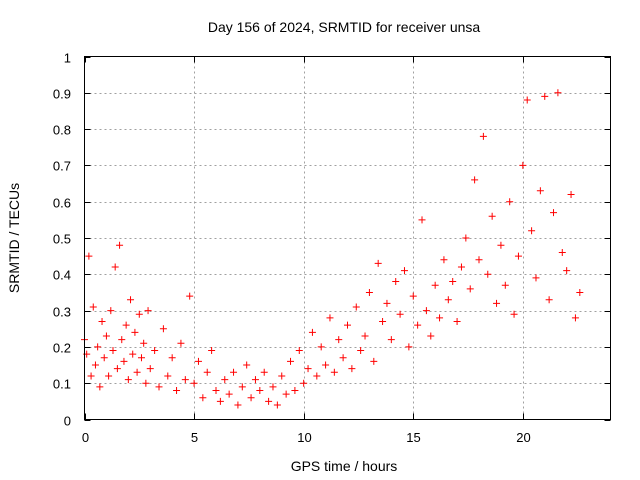  Describe the element at coordinates (194, 437) in the screenshot. I see `x-tick-label: 5` at that location.